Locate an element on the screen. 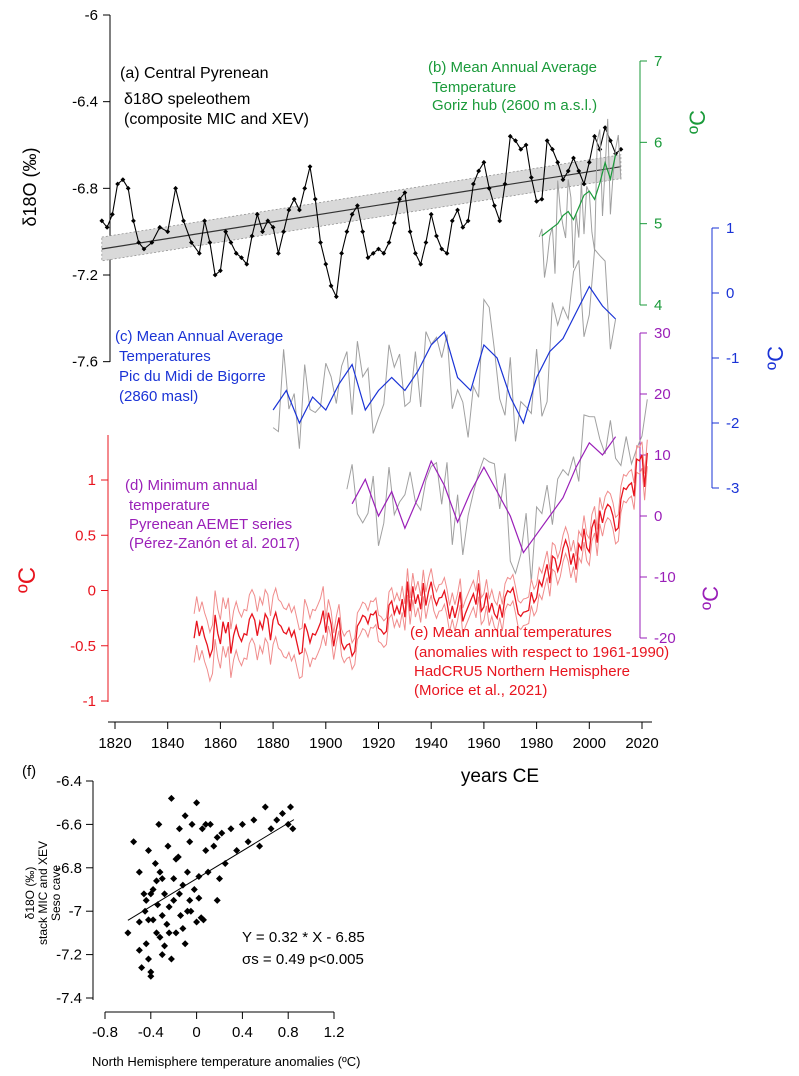  x-tick-label: 1940 is located at coordinates (431, 743).